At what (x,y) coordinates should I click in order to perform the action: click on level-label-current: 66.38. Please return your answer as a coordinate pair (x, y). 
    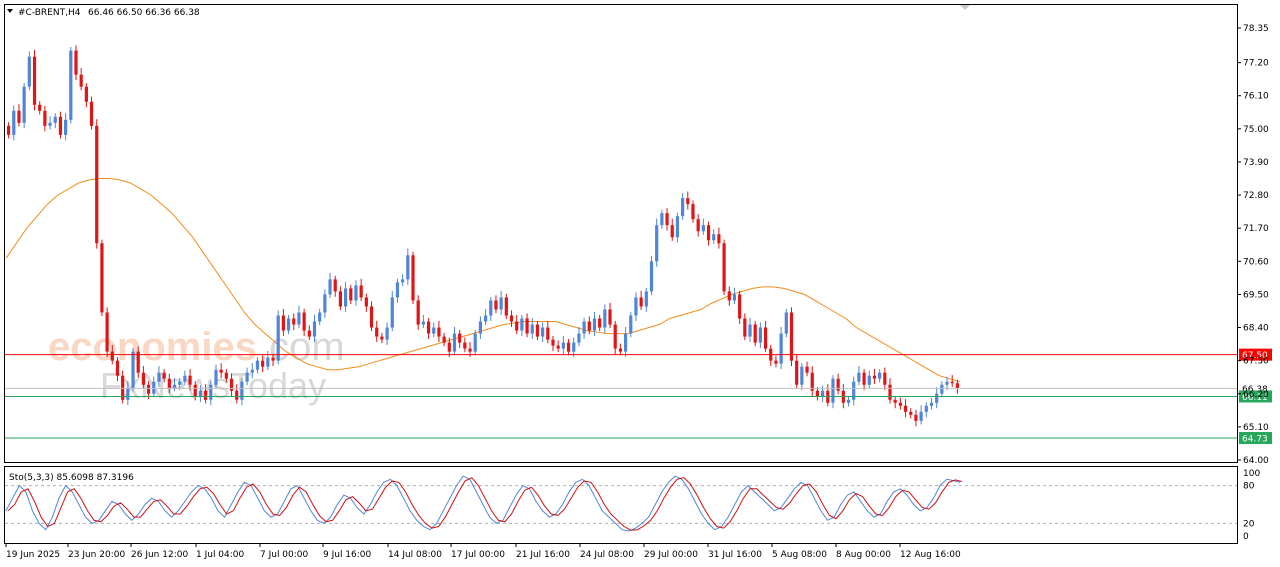
    Looking at the image, I should click on (1255, 390).